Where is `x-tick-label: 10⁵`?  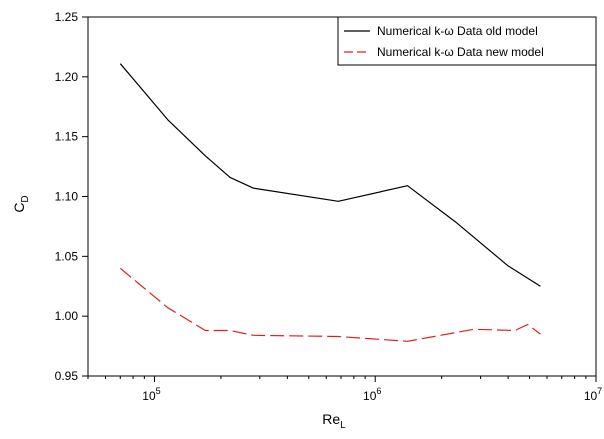 x-tick-label: 10⁵ is located at coordinates (151, 394).